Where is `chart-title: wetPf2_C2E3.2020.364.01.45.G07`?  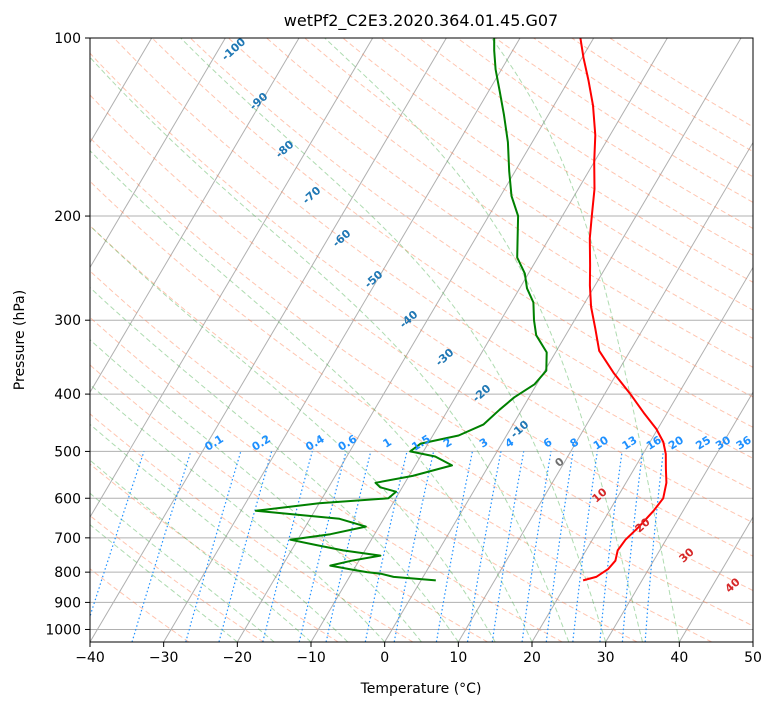 chart-title: wetPf2_C2E3.2020.364.01.45.G07 is located at coordinates (421, 21).